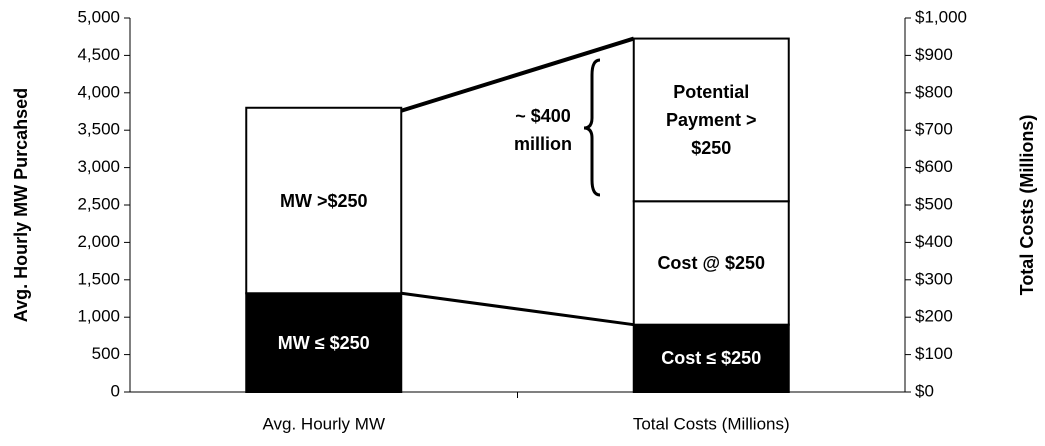 The image size is (1045, 446). I want to click on y2-tick-label: $200, so click(934, 316).